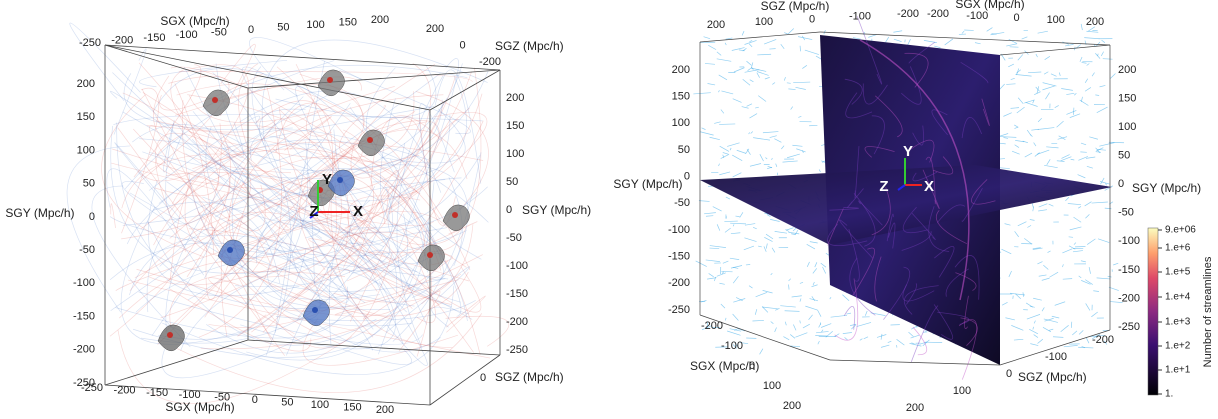 The width and height of the screenshot is (1218, 419). Describe the element at coordinates (1169, 394) in the screenshot. I see `colorbar-tick-label: 1.` at that location.